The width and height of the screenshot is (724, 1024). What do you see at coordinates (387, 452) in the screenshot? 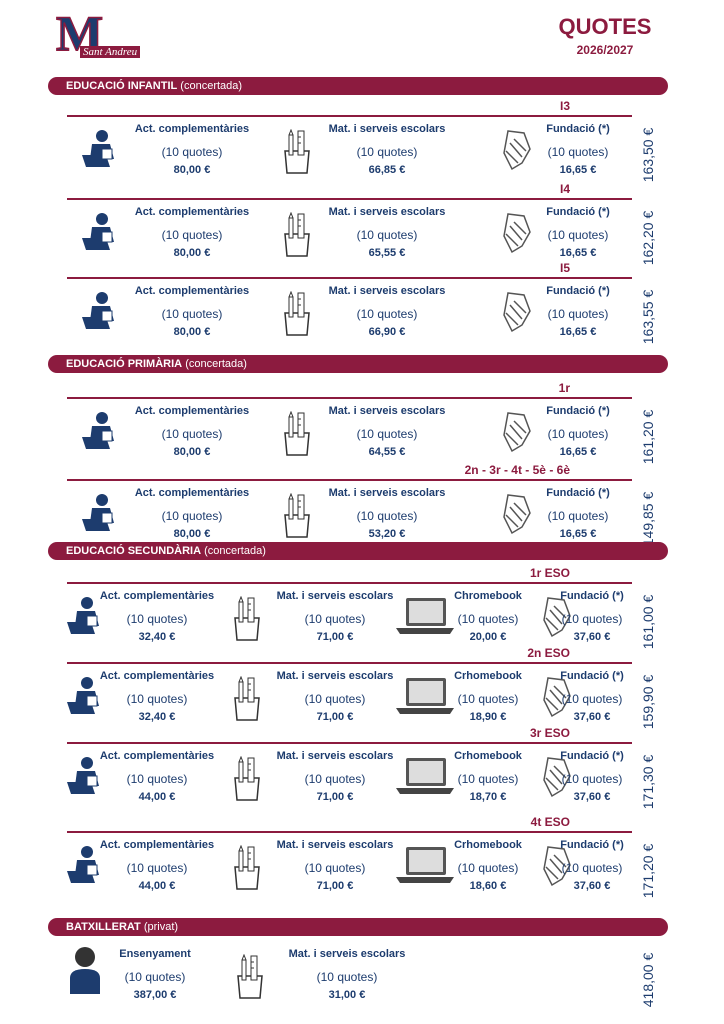
I see `item-amount: 64,55 €` at bounding box center [387, 452].